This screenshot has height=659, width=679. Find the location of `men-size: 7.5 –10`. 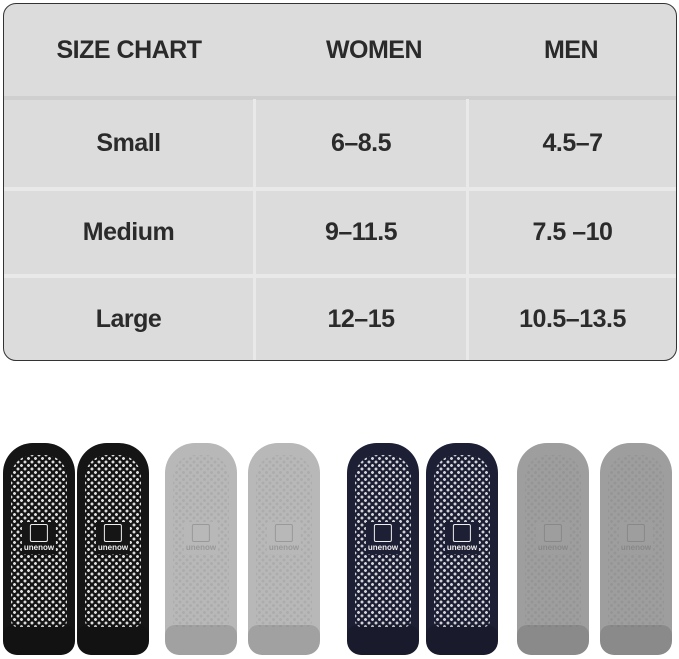

men-size: 7.5 –10 is located at coordinates (572, 232).